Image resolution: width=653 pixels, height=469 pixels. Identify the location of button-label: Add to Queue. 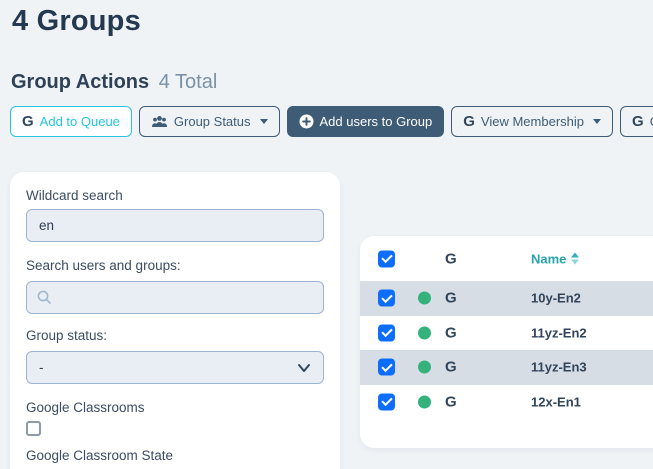
(79, 121).